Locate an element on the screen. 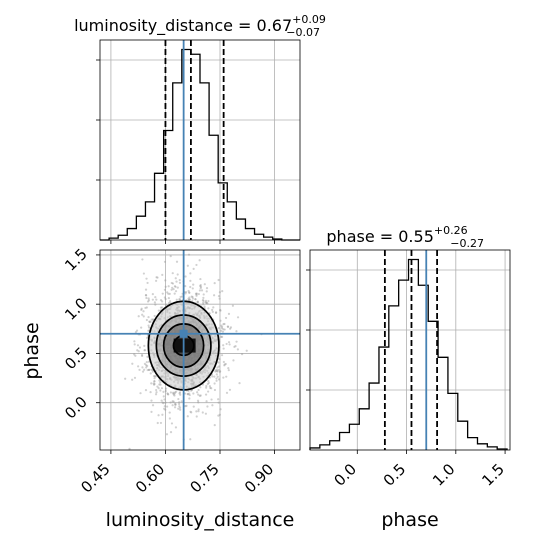  luminosity-distance-title: luminosity_distance = 0.67+0.09 is located at coordinates (200, 24).